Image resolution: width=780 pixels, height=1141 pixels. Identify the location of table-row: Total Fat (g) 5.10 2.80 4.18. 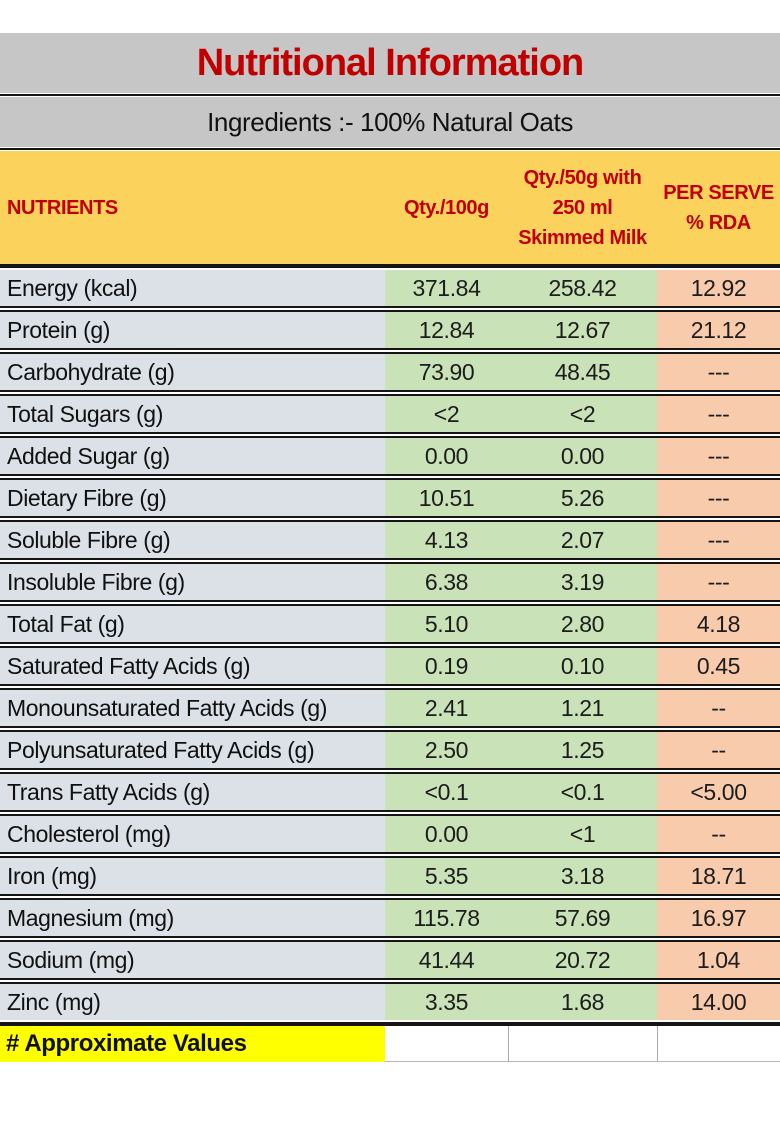
(390, 624).